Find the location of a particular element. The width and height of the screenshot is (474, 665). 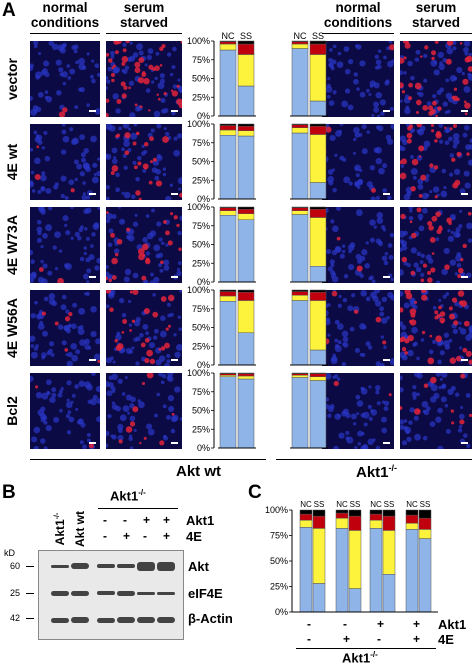

y-tick-label: 25% is located at coordinates (279, 587).